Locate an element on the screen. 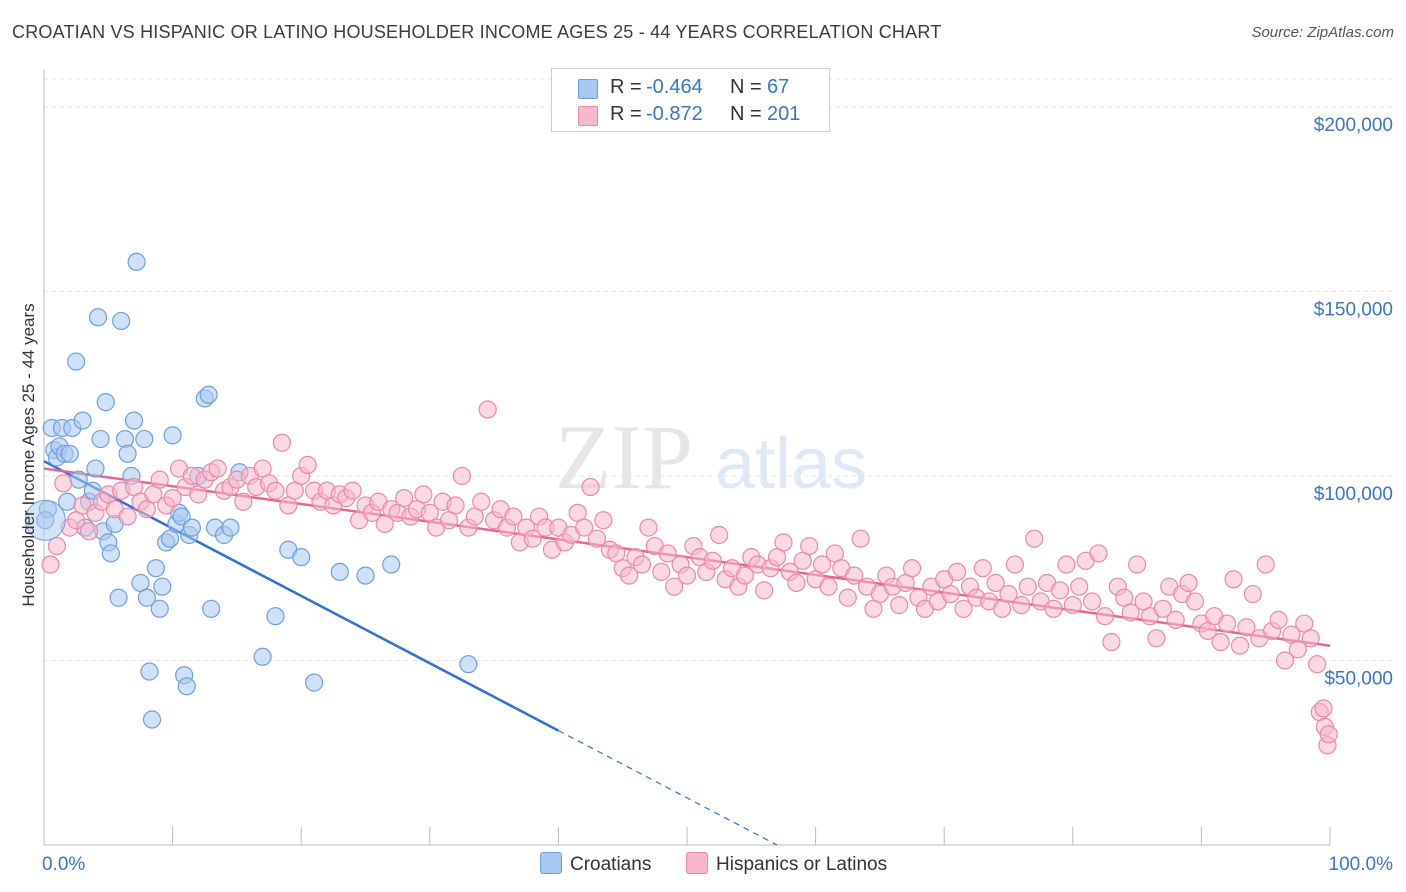 The image size is (1406, 892). x-tick-label-max: 100.0% is located at coordinates (1361, 864).